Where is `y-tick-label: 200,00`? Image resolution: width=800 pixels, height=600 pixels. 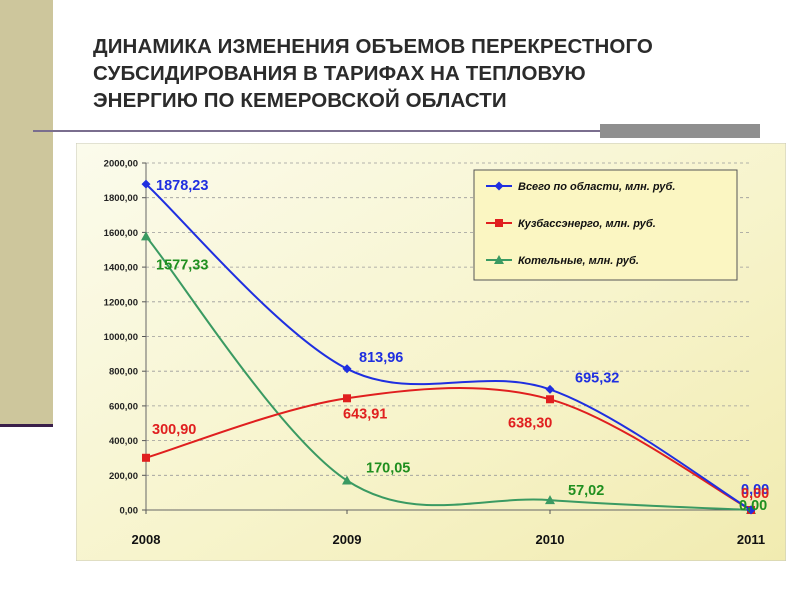 y-tick-label: 200,00 is located at coordinates (123, 476).